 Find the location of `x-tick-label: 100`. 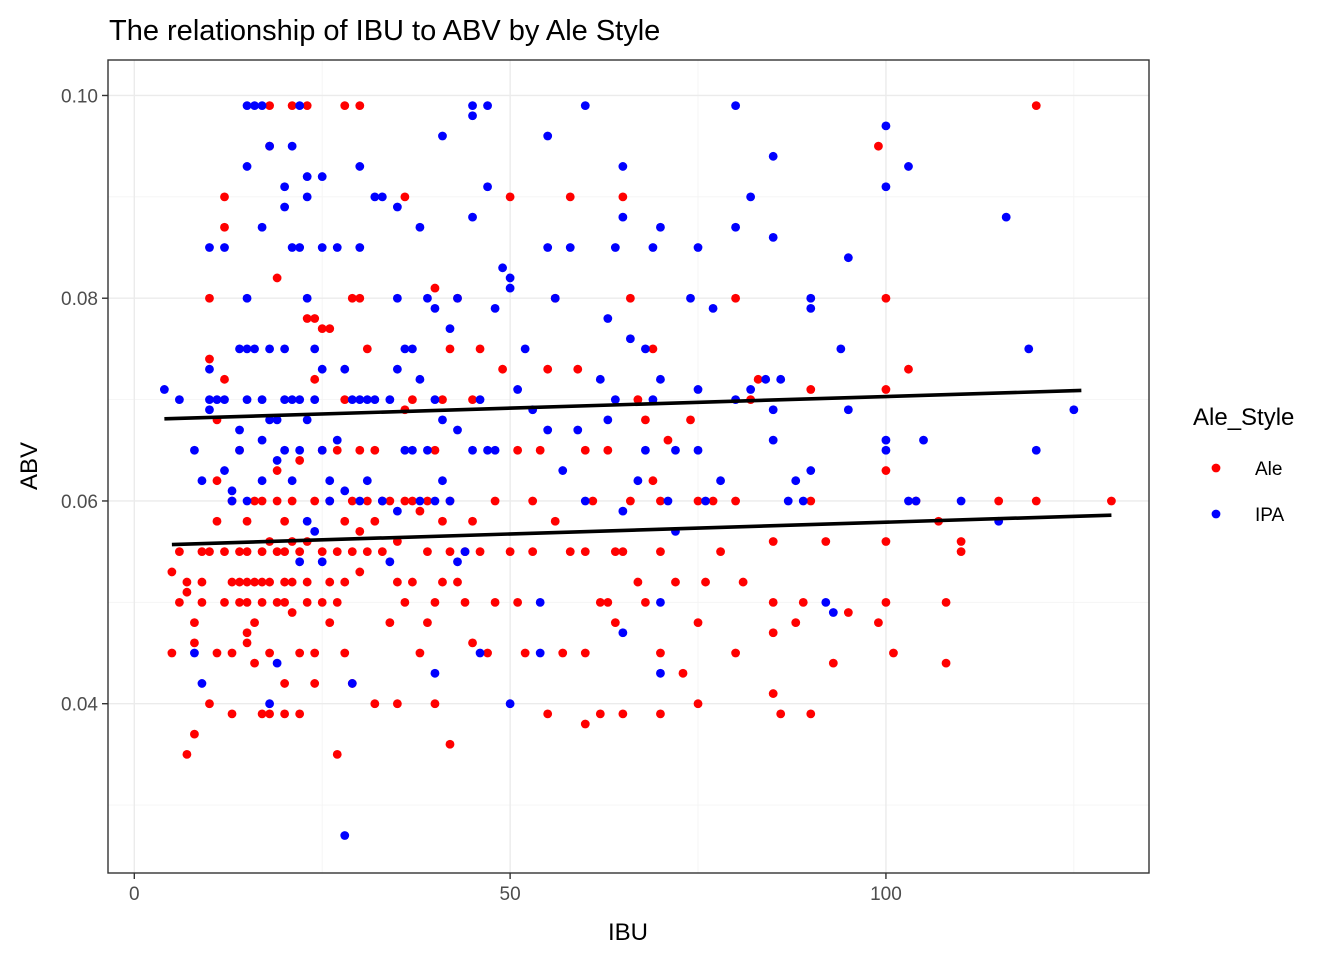

x-tick-label: 100 is located at coordinates (886, 894).